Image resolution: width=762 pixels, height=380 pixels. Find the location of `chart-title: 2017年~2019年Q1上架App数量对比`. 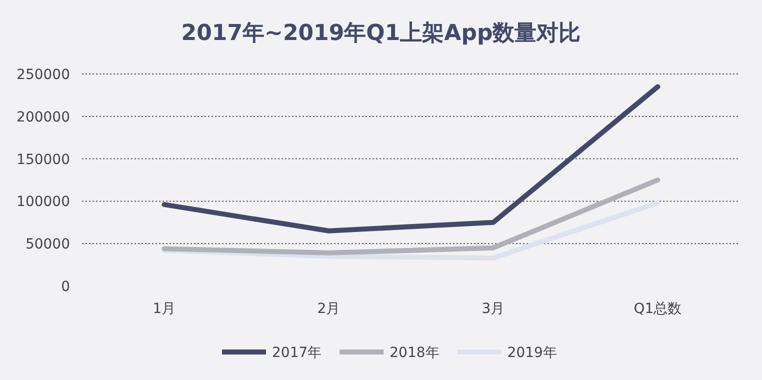

chart-title: 2017年~2019年Q1上架App数量对比 is located at coordinates (381, 33).